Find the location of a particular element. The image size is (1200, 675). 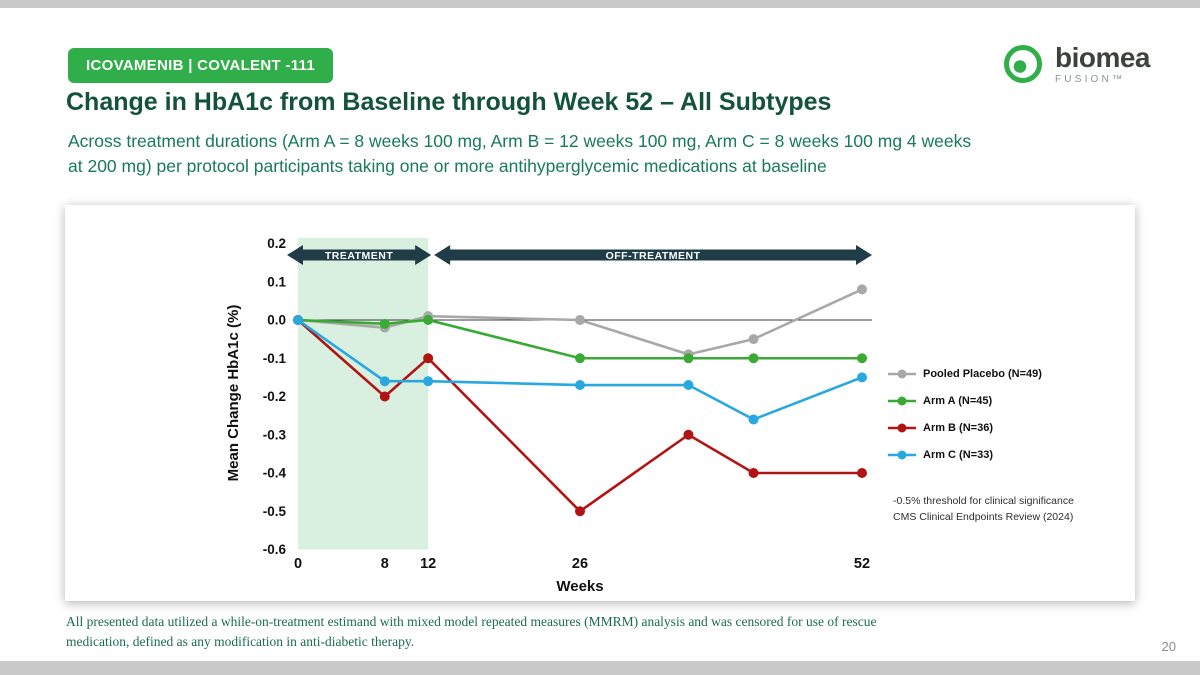

y-tick-label: -0.4 is located at coordinates (275, 473).